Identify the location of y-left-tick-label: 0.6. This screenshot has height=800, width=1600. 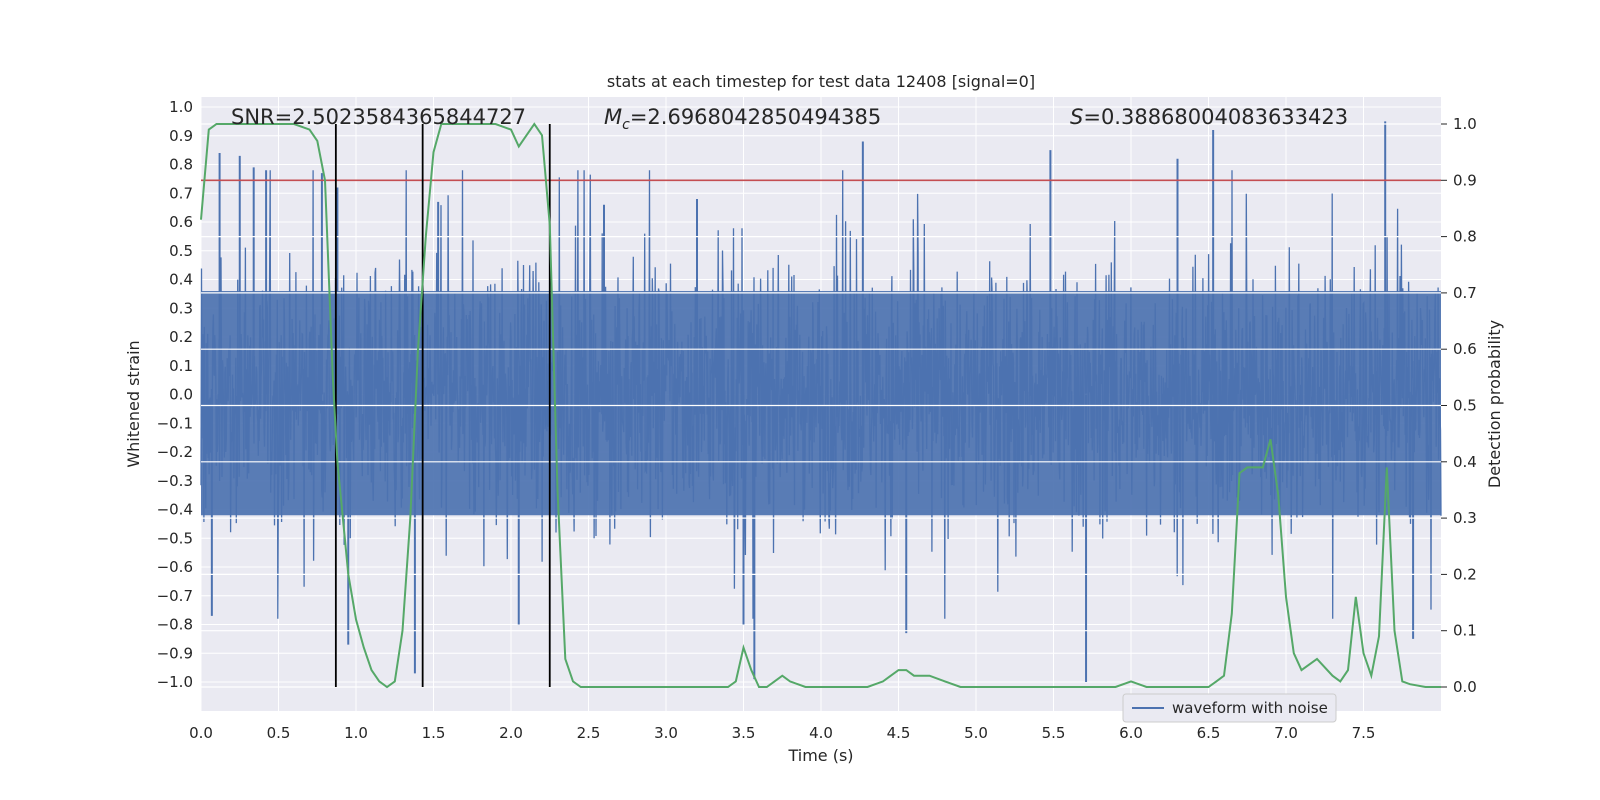
(181, 222).